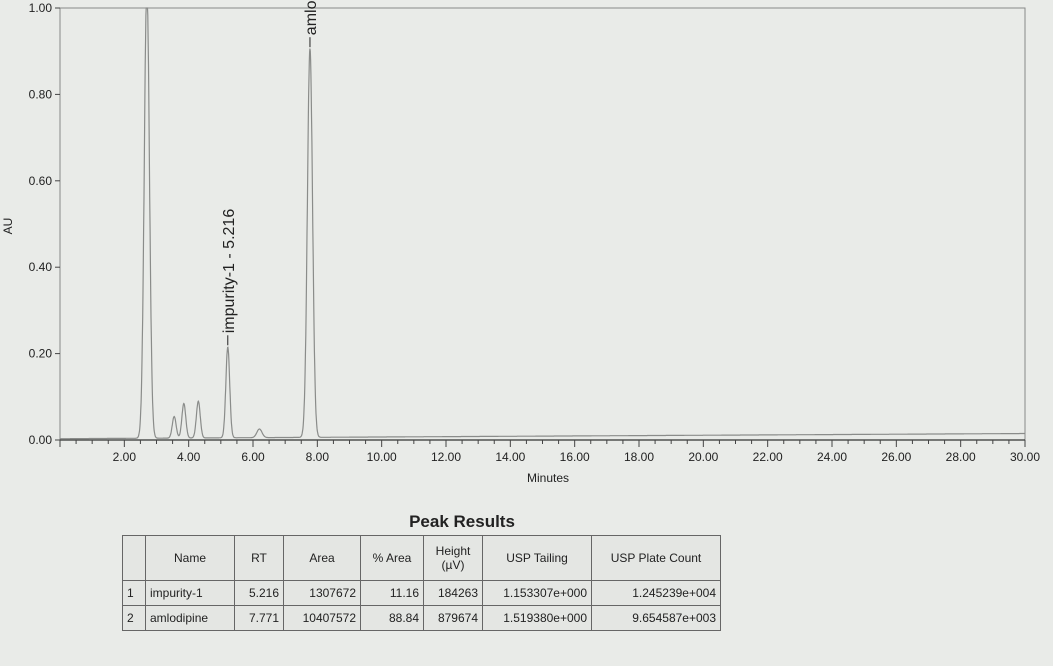 The image size is (1053, 666). Describe the element at coordinates (311, 17) in the screenshot. I see `peak-label: amlodipine - 7.771` at that location.